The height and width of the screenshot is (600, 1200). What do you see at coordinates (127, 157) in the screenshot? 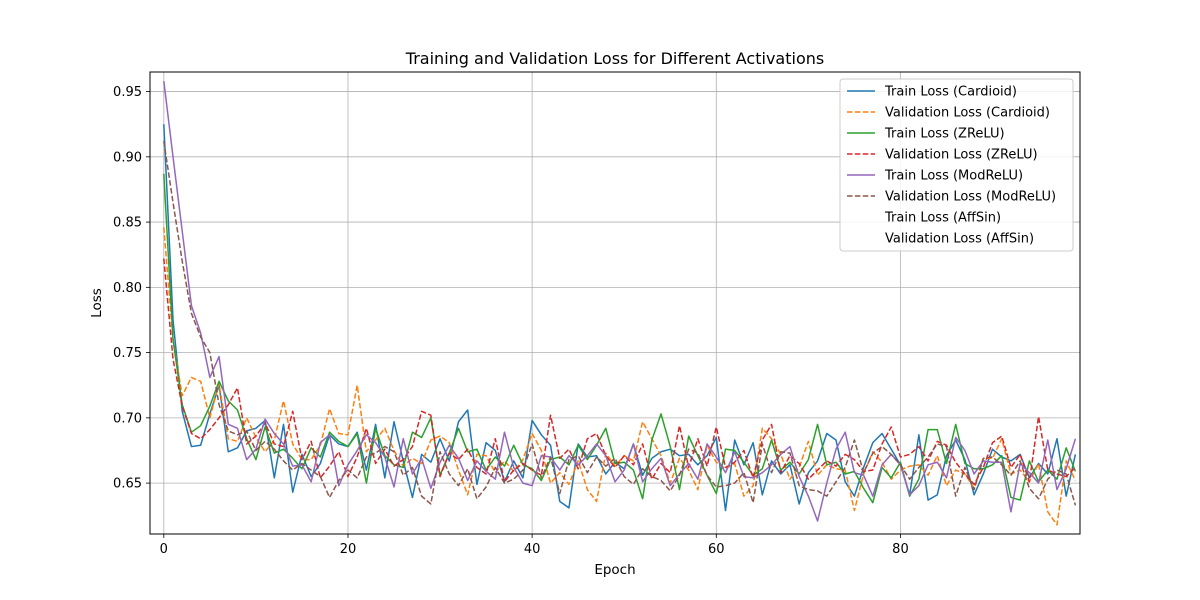
I see `y-tick-label: 0.90` at bounding box center [127, 157].